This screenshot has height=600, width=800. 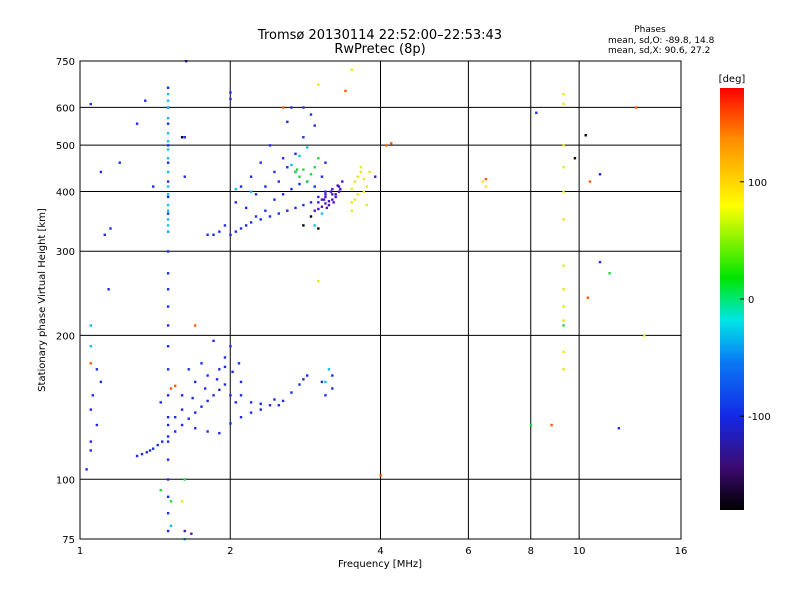 What do you see at coordinates (650, 30) in the screenshot?
I see `legend-header: Phases` at bounding box center [650, 30].